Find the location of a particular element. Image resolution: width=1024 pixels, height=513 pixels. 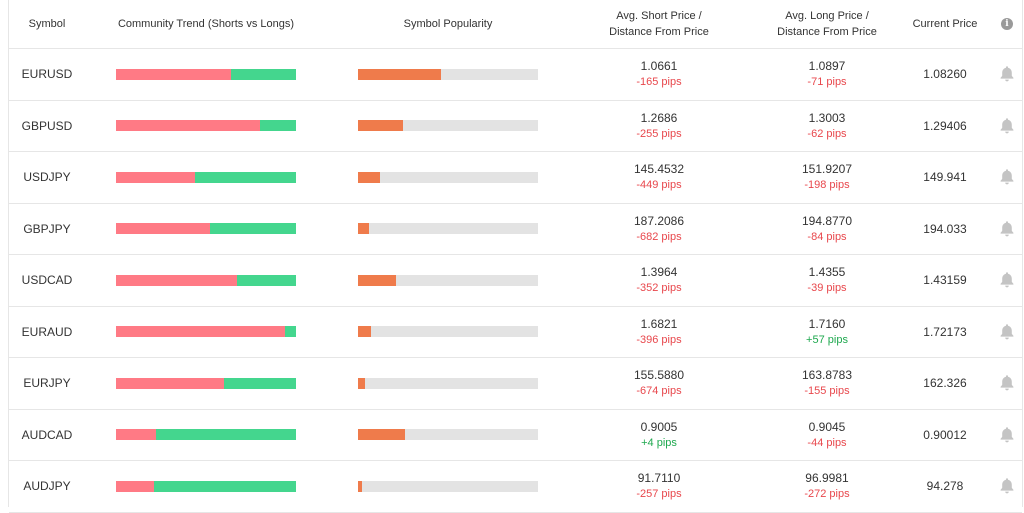

popularity-cell is located at coordinates (448, 435).